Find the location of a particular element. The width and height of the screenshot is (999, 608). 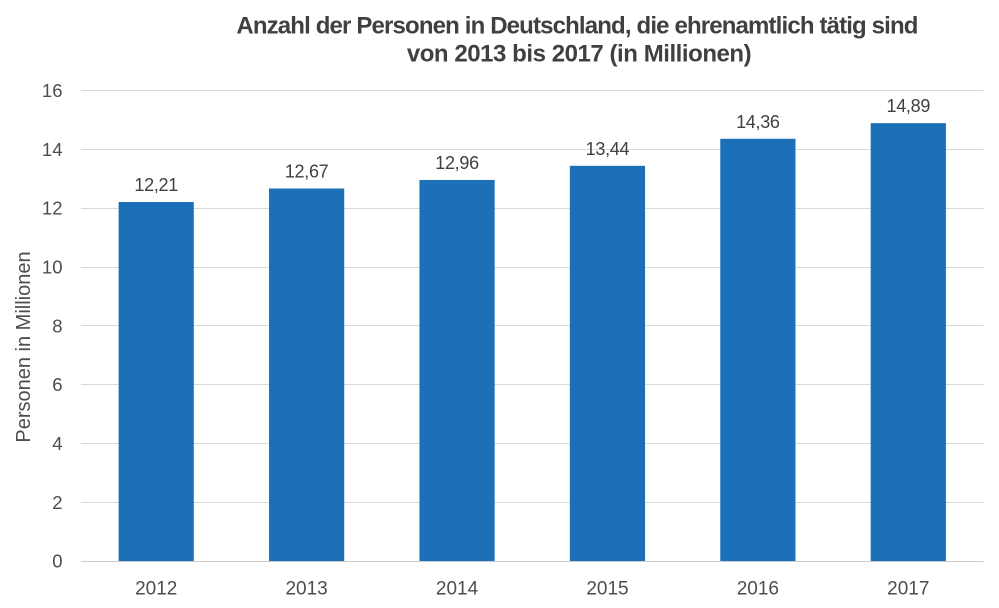

svg-text: 6 is located at coordinates (57, 384).